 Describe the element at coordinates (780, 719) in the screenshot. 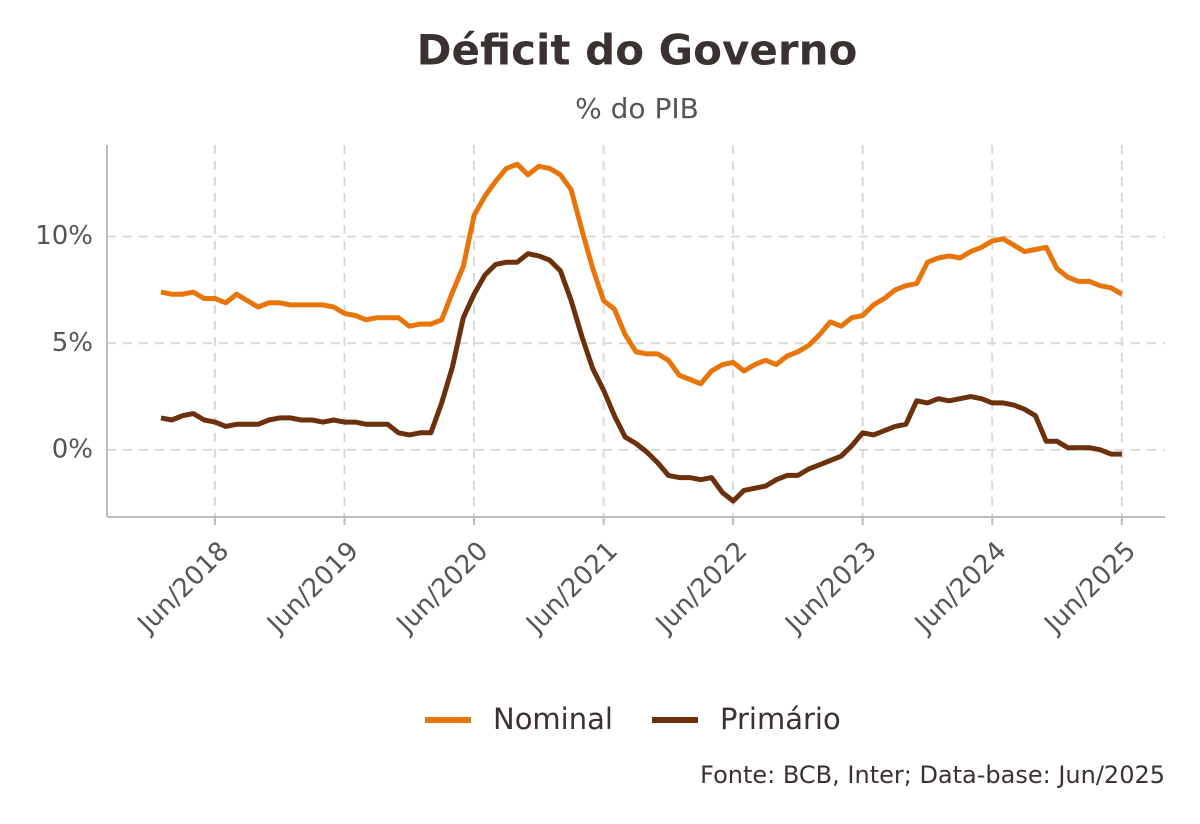

I see `legend-label: Primário` at that location.